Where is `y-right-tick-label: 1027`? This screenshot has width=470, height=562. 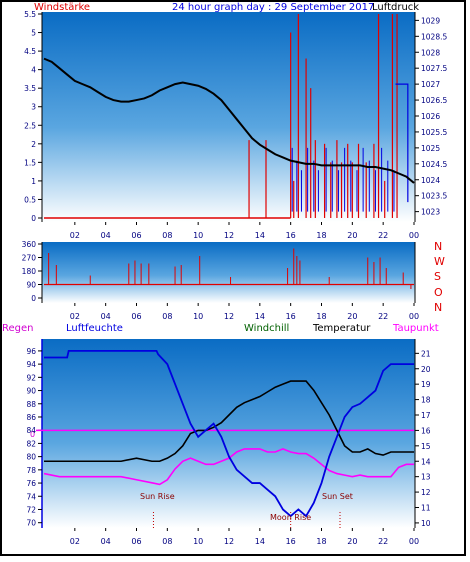 y-right-tick-label: 1027 is located at coordinates (430, 84).